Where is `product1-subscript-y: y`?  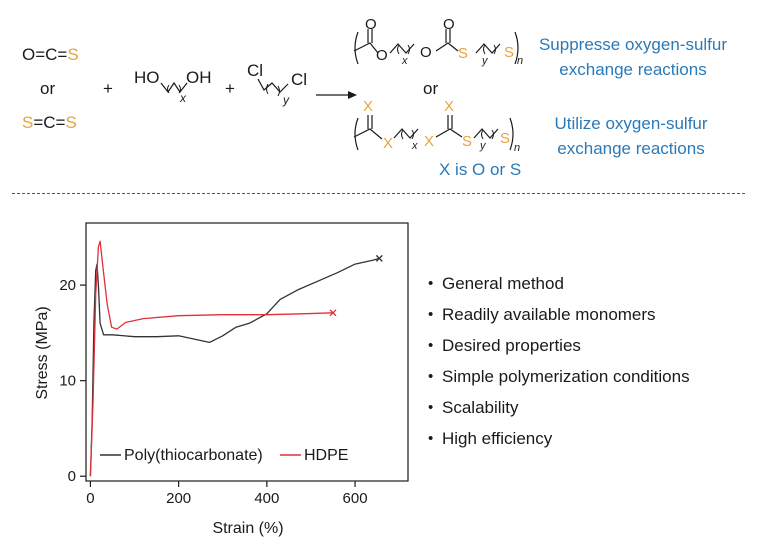 product1-subscript-y: y is located at coordinates (485, 61).